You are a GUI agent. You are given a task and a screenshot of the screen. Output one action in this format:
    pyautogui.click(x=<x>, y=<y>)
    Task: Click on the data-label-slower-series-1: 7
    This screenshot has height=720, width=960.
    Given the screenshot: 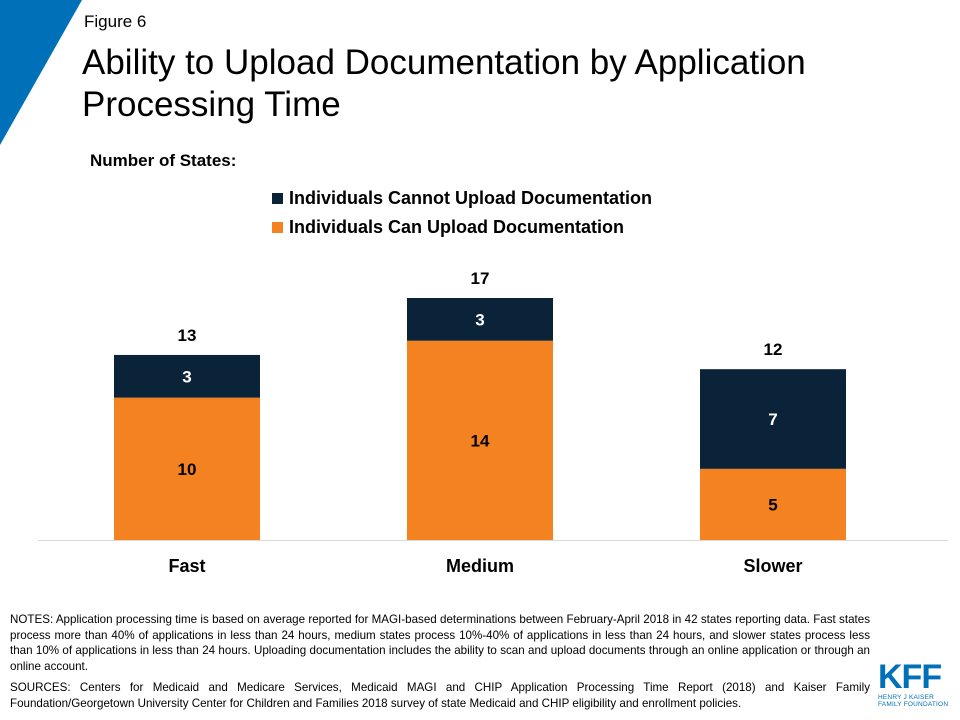 What is the action you would take?
    pyautogui.click(x=772, y=419)
    